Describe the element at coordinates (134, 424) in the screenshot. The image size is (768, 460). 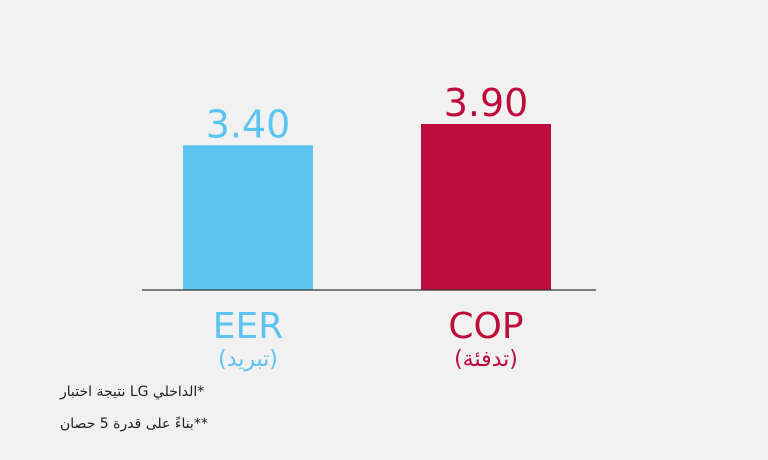
I see `footnote-capacity: **بناءً على قدرة 5 حصان` at that location.